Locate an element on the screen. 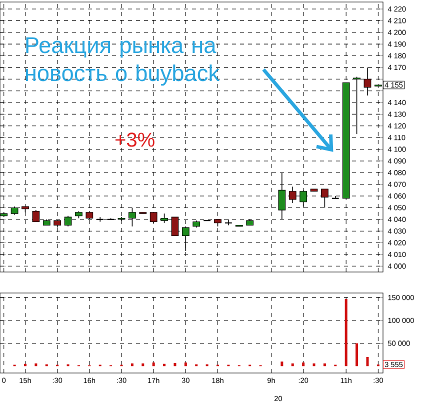  annotation: Реакция рынка на новость о buyback is located at coordinates (123, 61).